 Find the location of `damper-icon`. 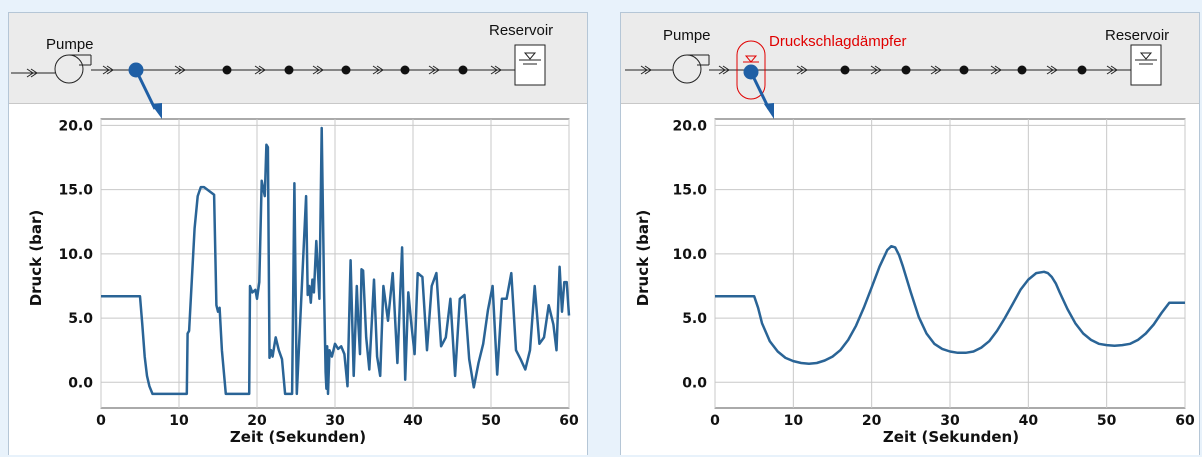

damper-icon is located at coordinates (751, 70).